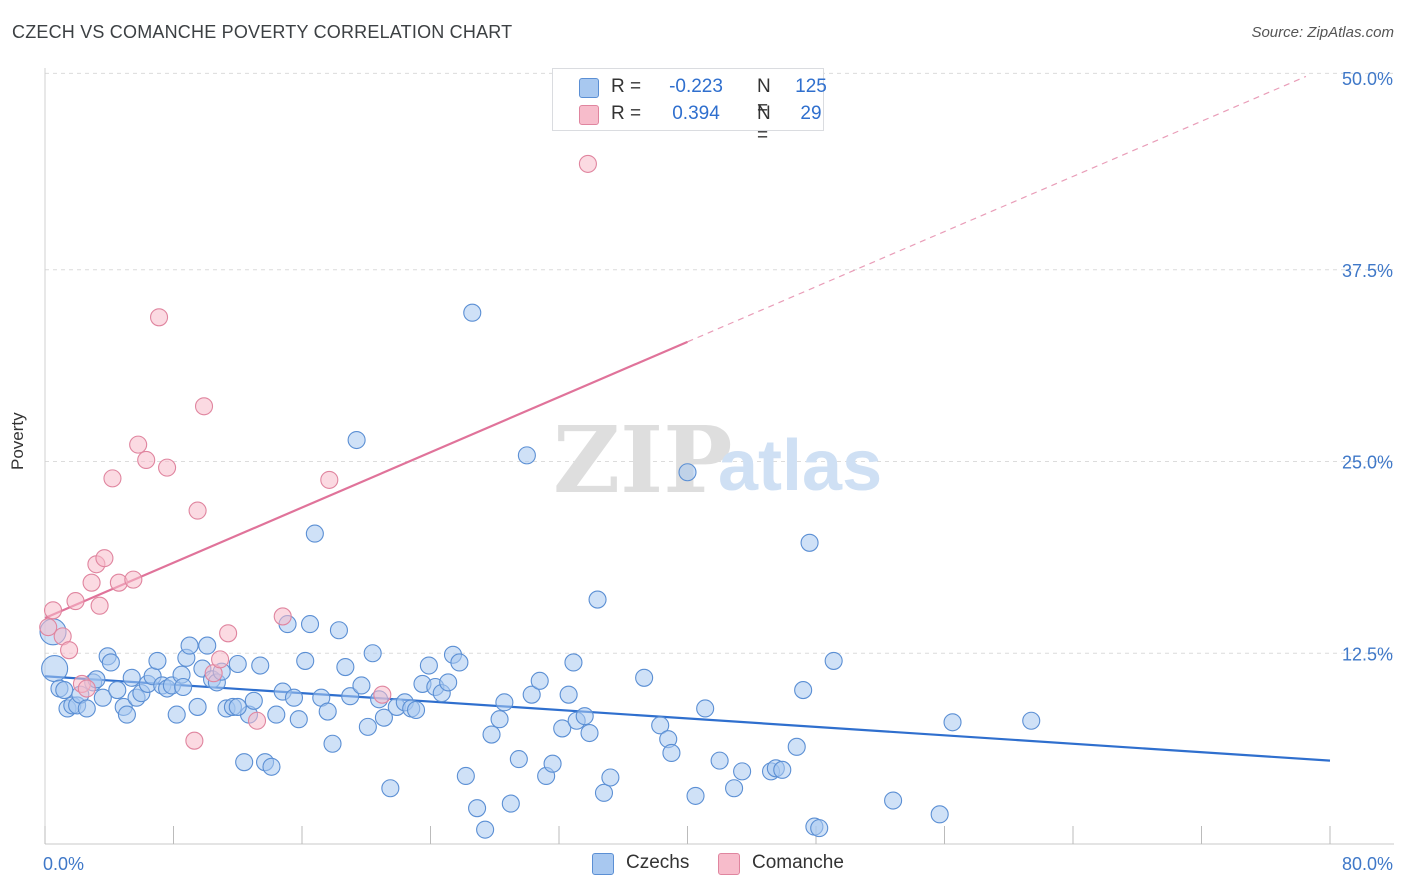  What do you see at coordinates (811, 86) in the screenshot?
I see `n-value: 125` at bounding box center [811, 86].